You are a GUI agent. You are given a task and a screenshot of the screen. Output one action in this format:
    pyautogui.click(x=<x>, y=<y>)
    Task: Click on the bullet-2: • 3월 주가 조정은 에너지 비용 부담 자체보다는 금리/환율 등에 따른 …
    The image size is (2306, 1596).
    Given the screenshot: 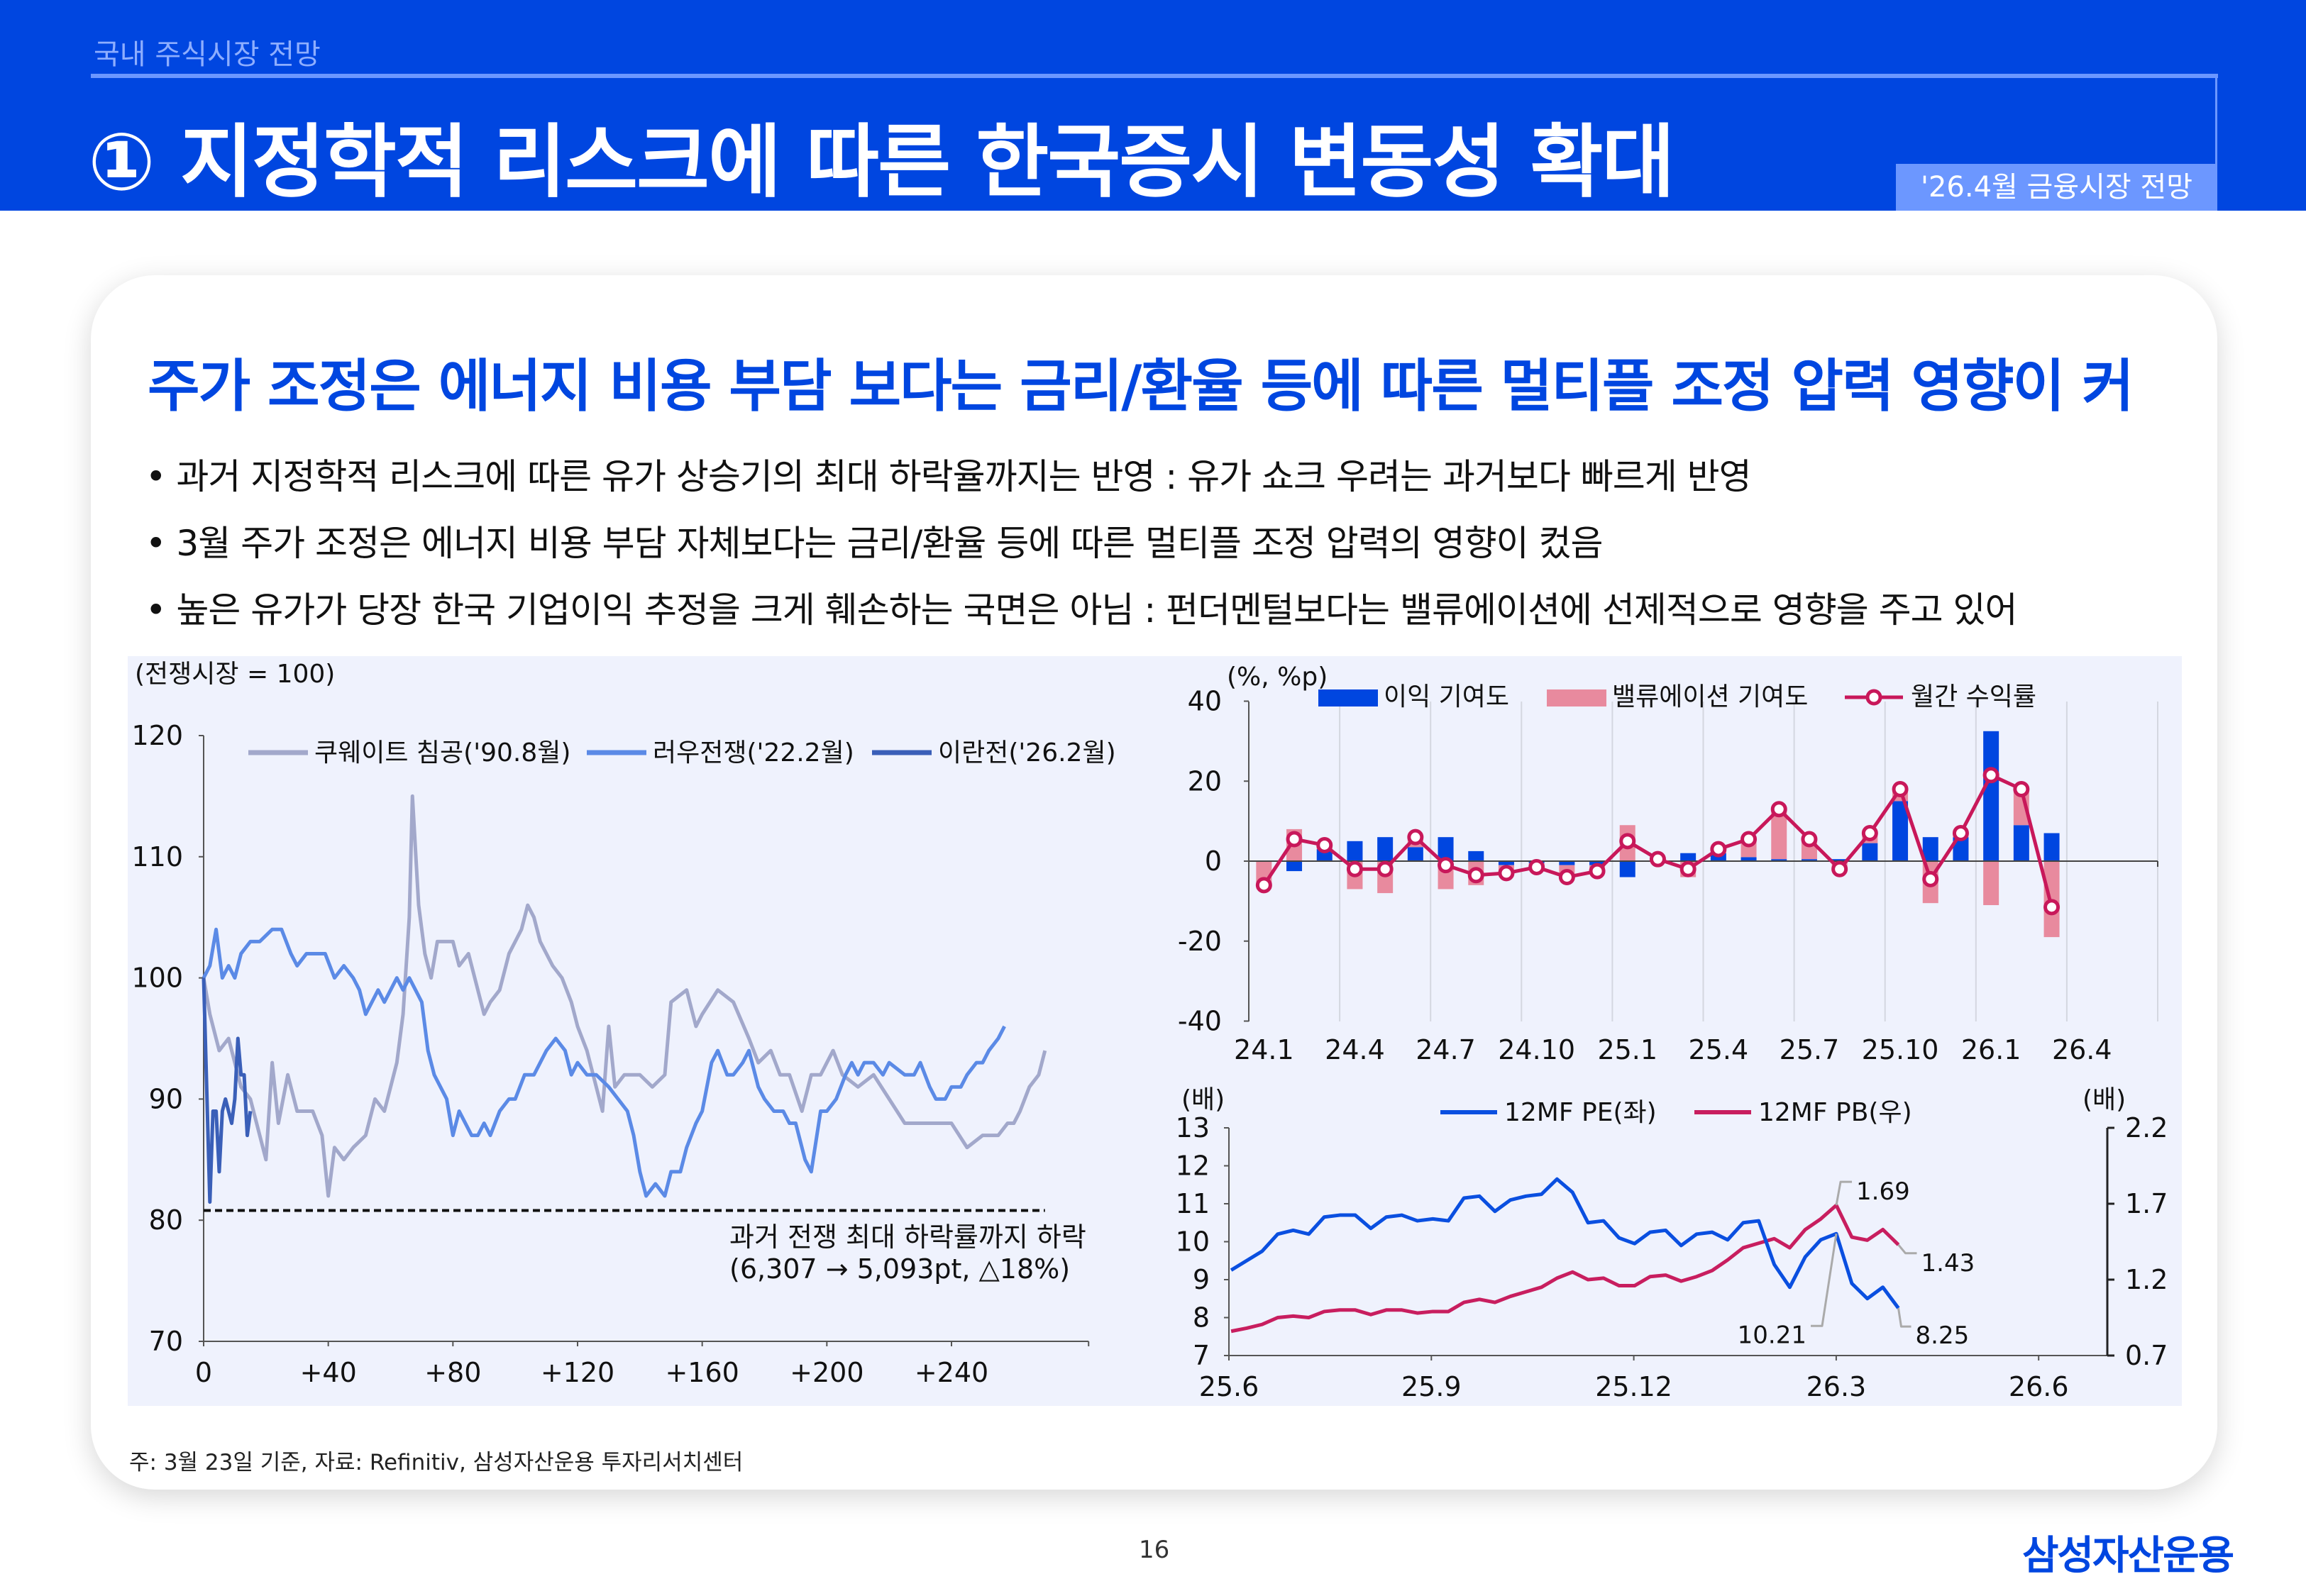 What is the action you would take?
    pyautogui.click(x=875, y=543)
    